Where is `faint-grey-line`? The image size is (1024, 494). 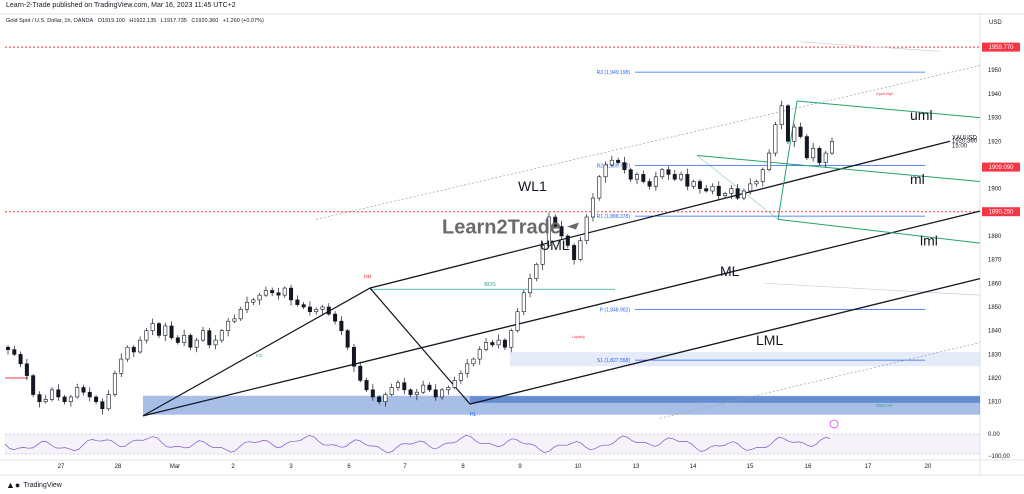
faint-grey-line is located at coordinates (872, 289).